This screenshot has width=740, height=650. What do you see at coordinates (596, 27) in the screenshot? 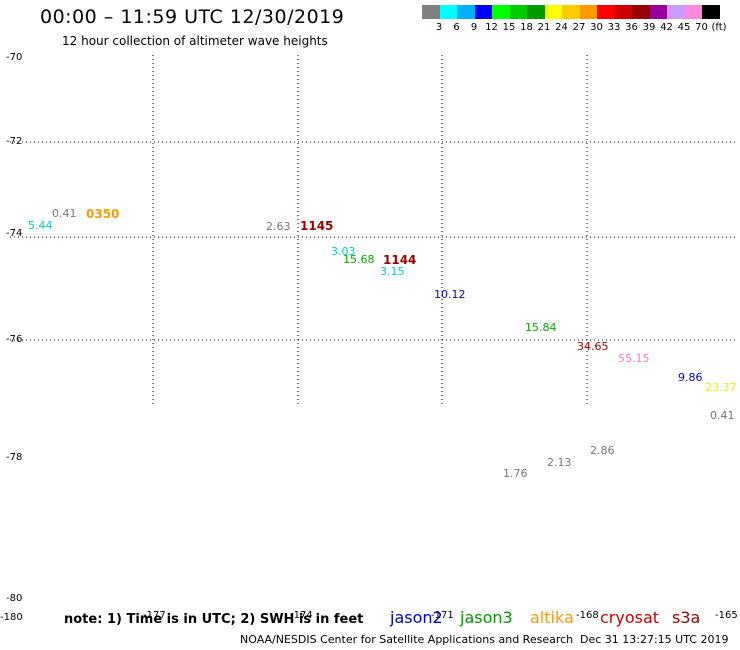
I see `legend-label: 30` at bounding box center [596, 27].